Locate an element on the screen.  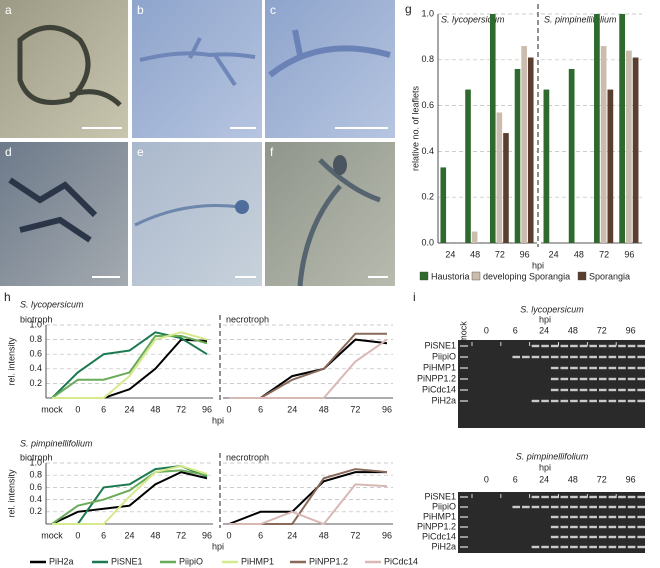
y-axis-title: relative no. of leaflets is located at coordinates (415, 128).